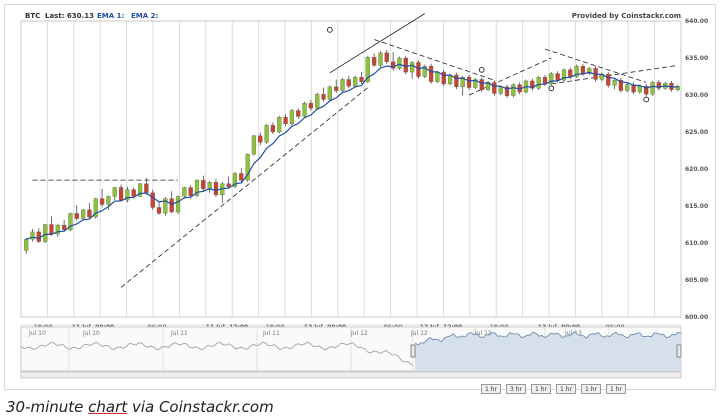 This screenshot has width=720, height=420. I want to click on y-tick-label: 600.00, so click(696, 317).